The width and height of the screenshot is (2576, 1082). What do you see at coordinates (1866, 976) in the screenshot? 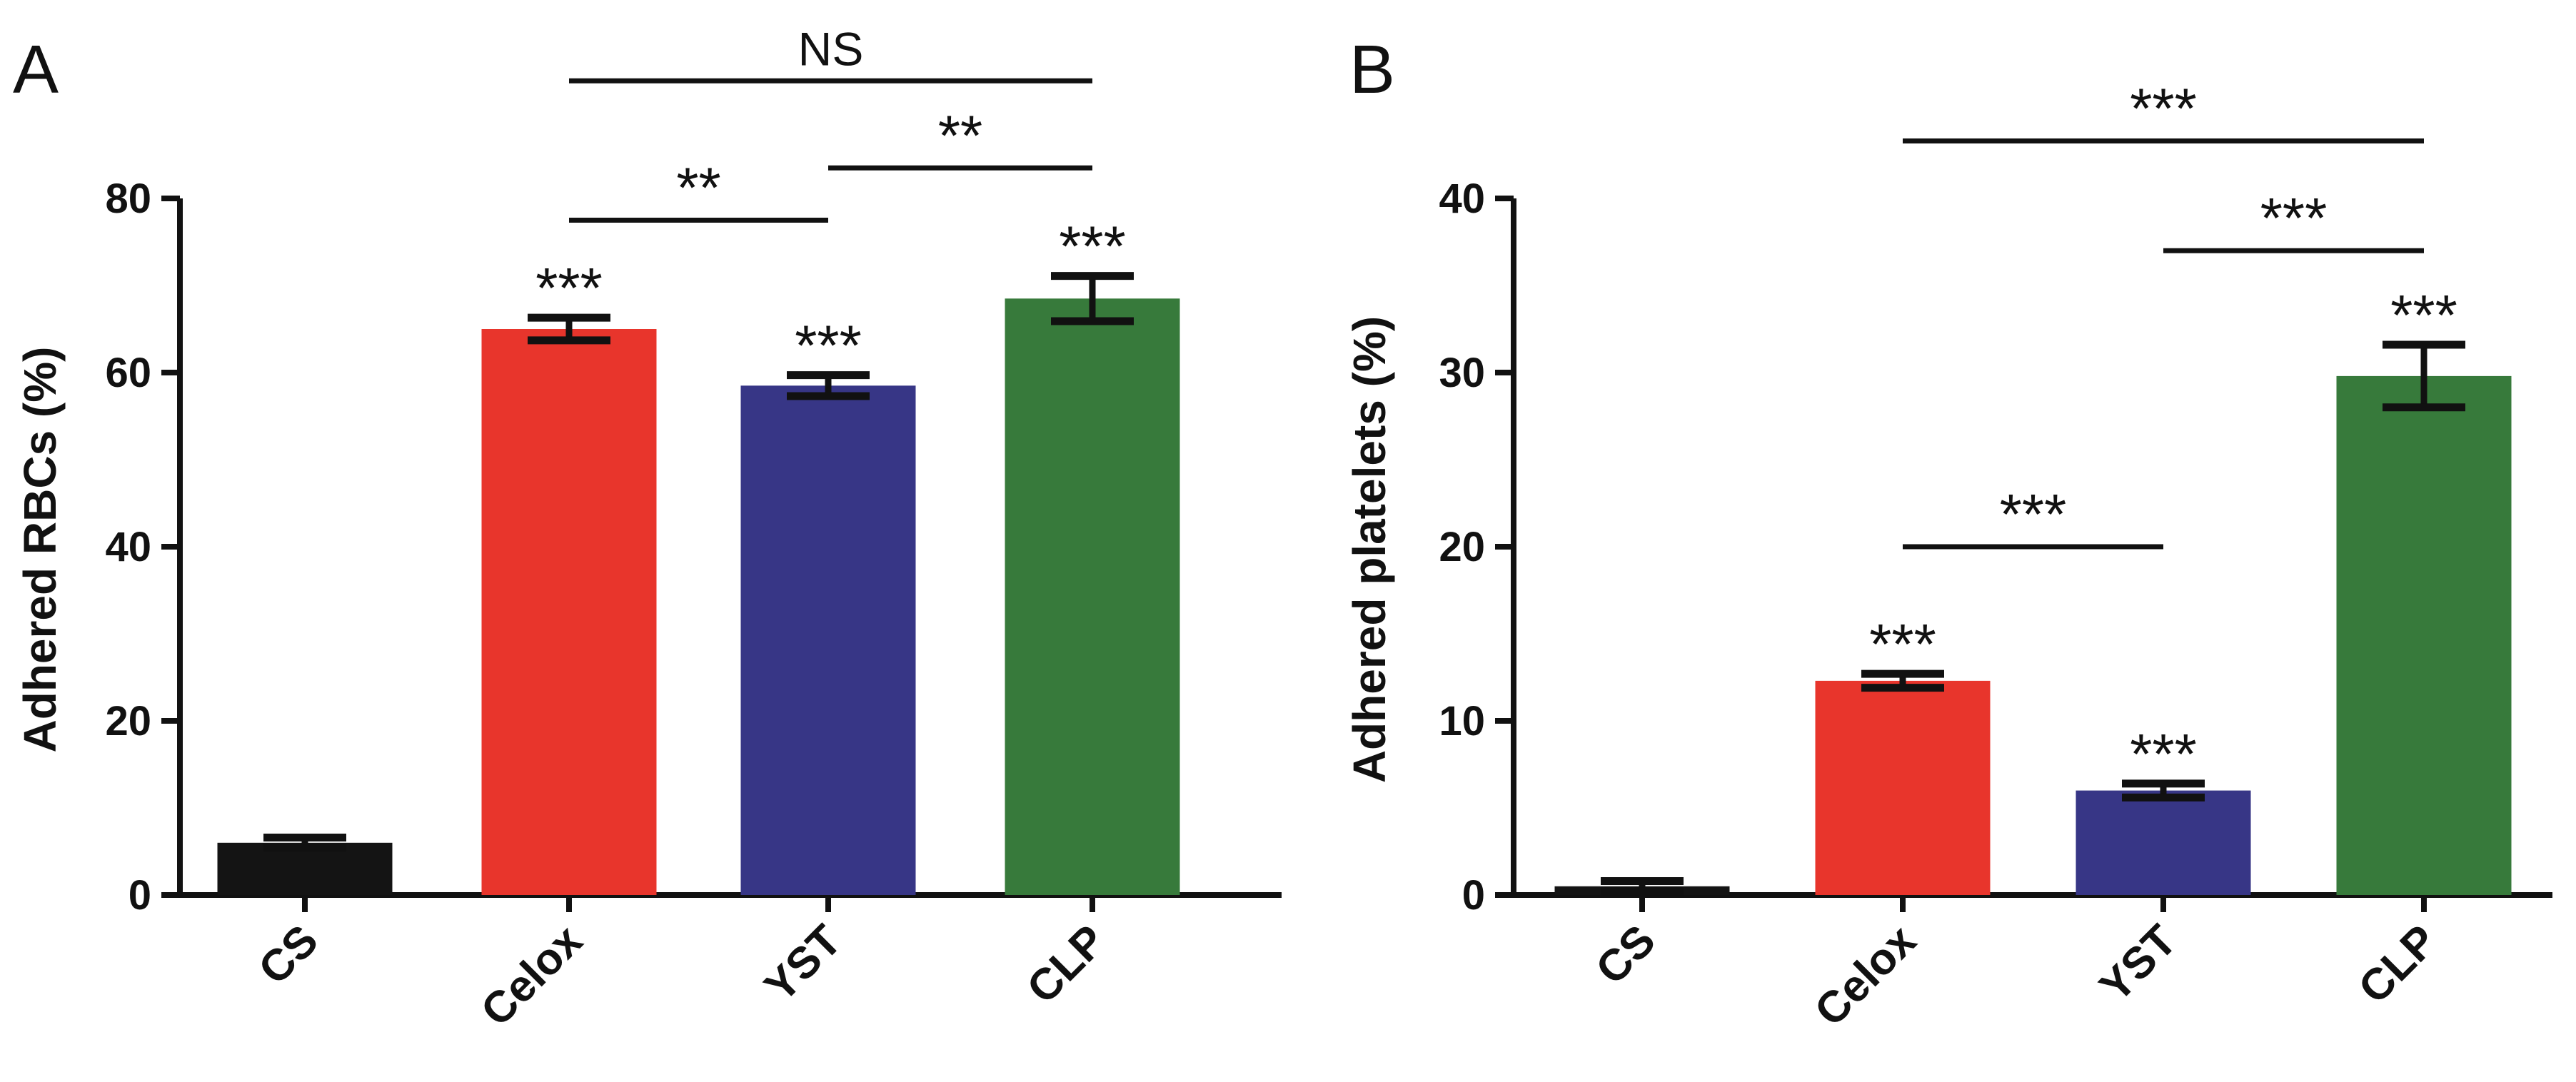
I see `panel-b-x-tick-label-celox: Celox` at bounding box center [1866, 976].